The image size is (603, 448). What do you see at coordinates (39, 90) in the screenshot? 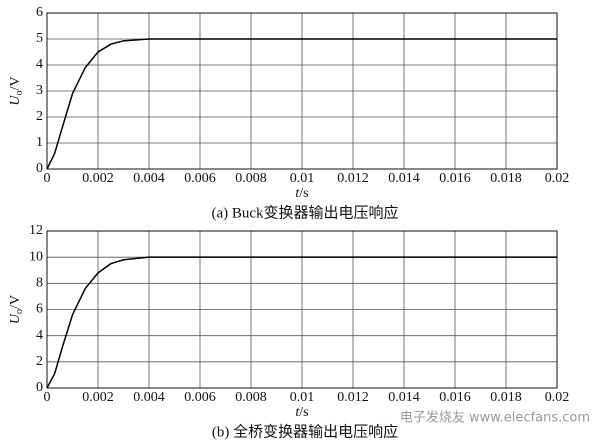
I see `y-tick-label: 3` at bounding box center [39, 90].